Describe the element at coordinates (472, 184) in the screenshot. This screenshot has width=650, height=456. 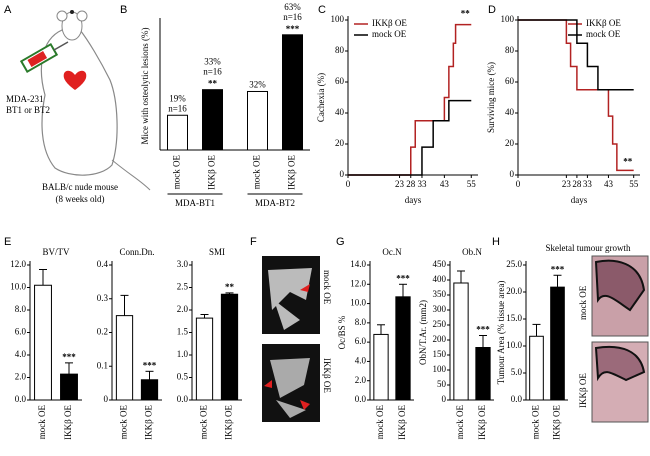
I see `x-tick-label: 55` at that location.